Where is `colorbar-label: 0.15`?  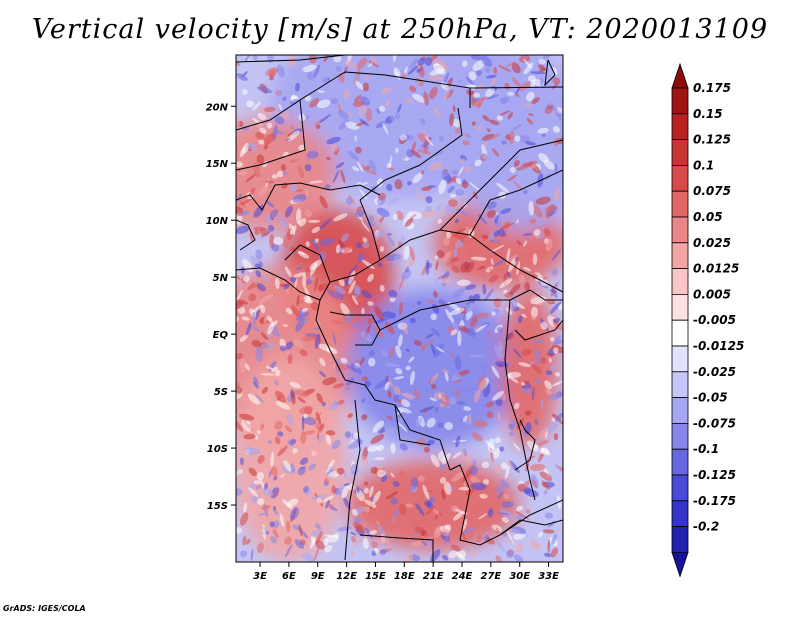 colorbar-label: 0.15 is located at coordinates (708, 114).